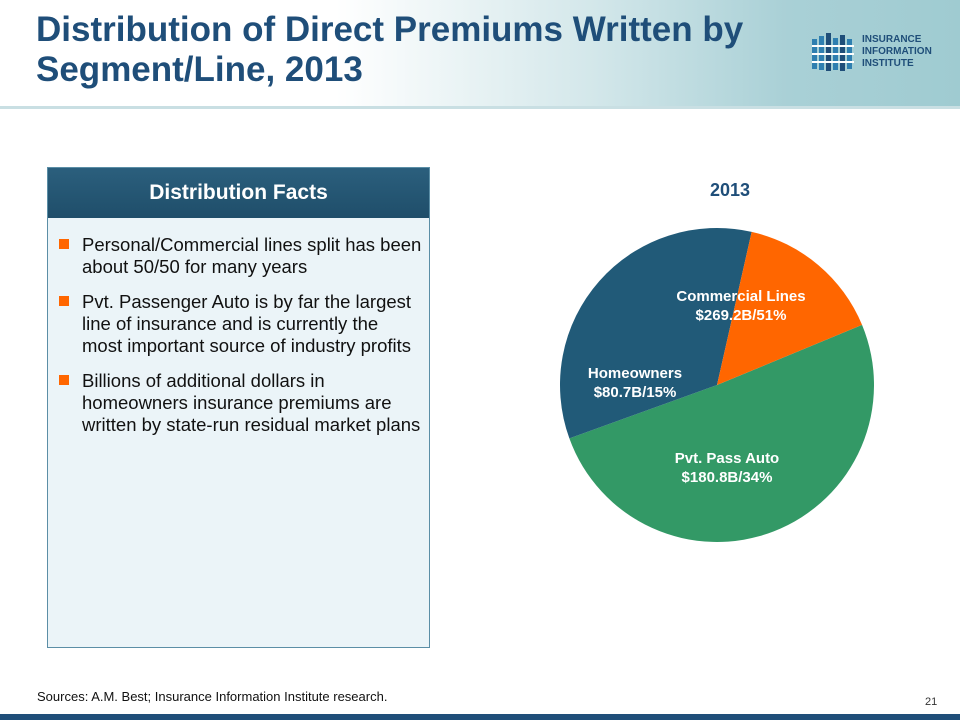 This screenshot has width=960, height=720. Describe the element at coordinates (897, 51) in the screenshot. I see `iii-logo-text: INSURANCE INFORMATION INSTITUTE` at that location.